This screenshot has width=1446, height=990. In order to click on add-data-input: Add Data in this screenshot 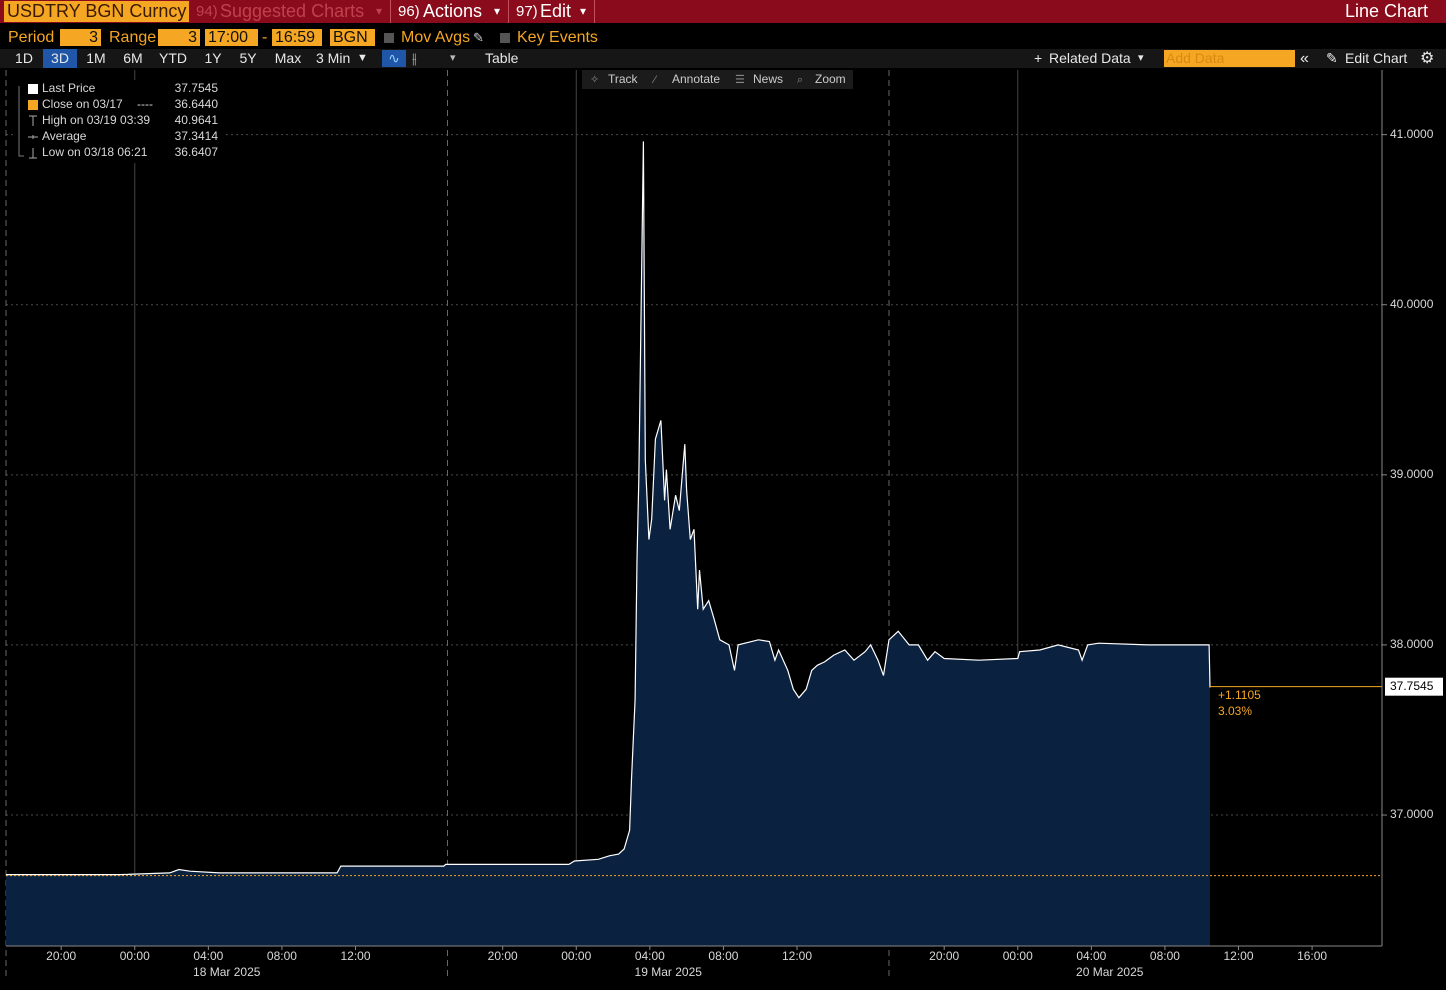, I will do `click(1229, 58)`.